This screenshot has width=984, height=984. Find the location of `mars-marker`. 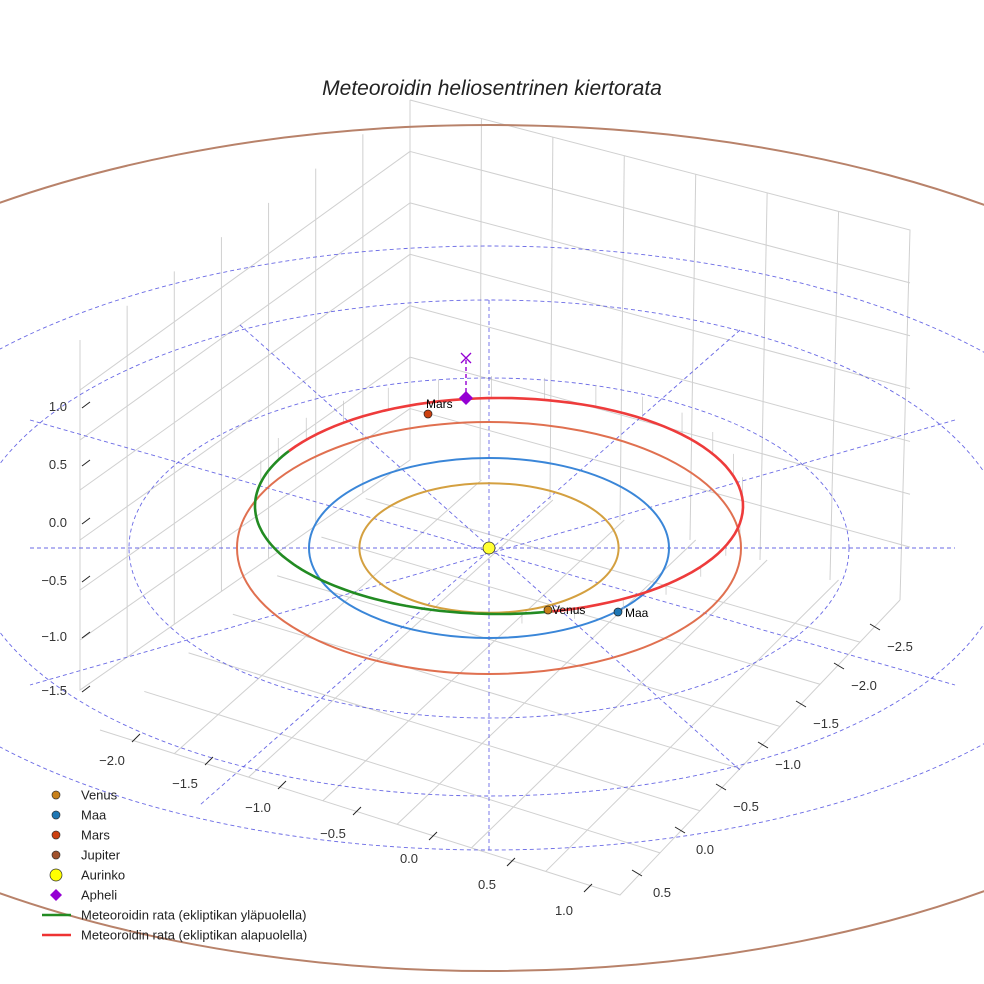

mars-marker is located at coordinates (428, 414).